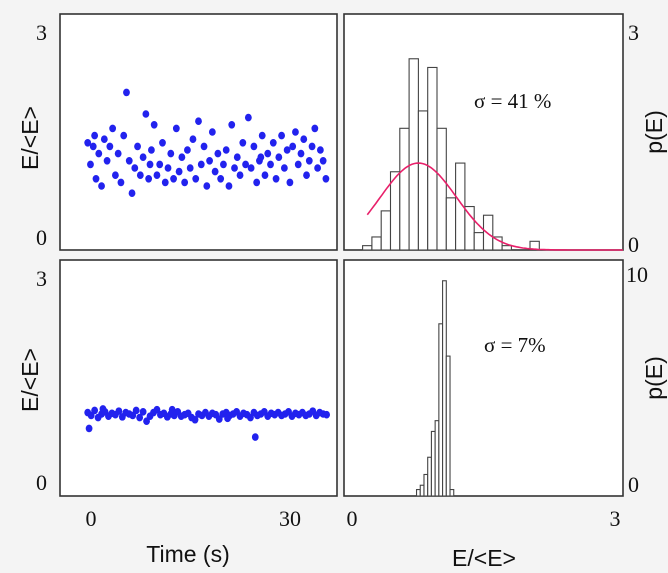 This screenshot has height=573, width=668. What do you see at coordinates (435, 388) in the screenshot?
I see `br-histogram` at bounding box center [435, 388].